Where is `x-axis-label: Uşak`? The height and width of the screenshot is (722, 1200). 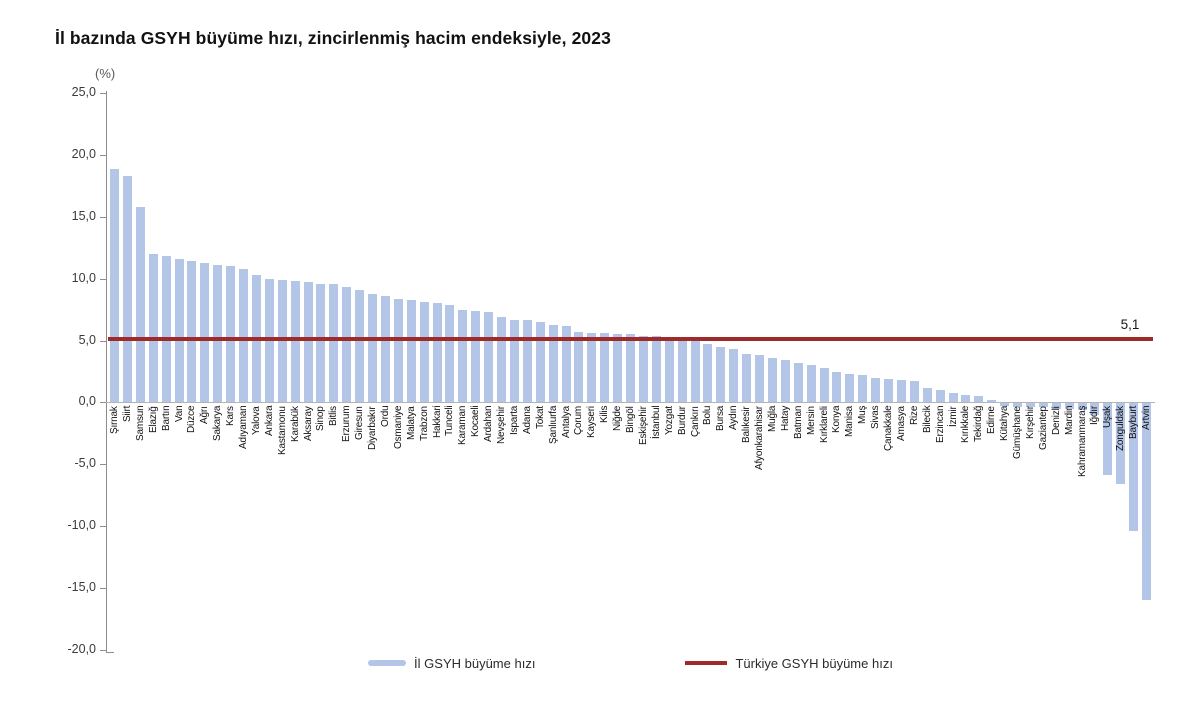 x-axis-label: Uşak is located at coordinates (1108, 417).